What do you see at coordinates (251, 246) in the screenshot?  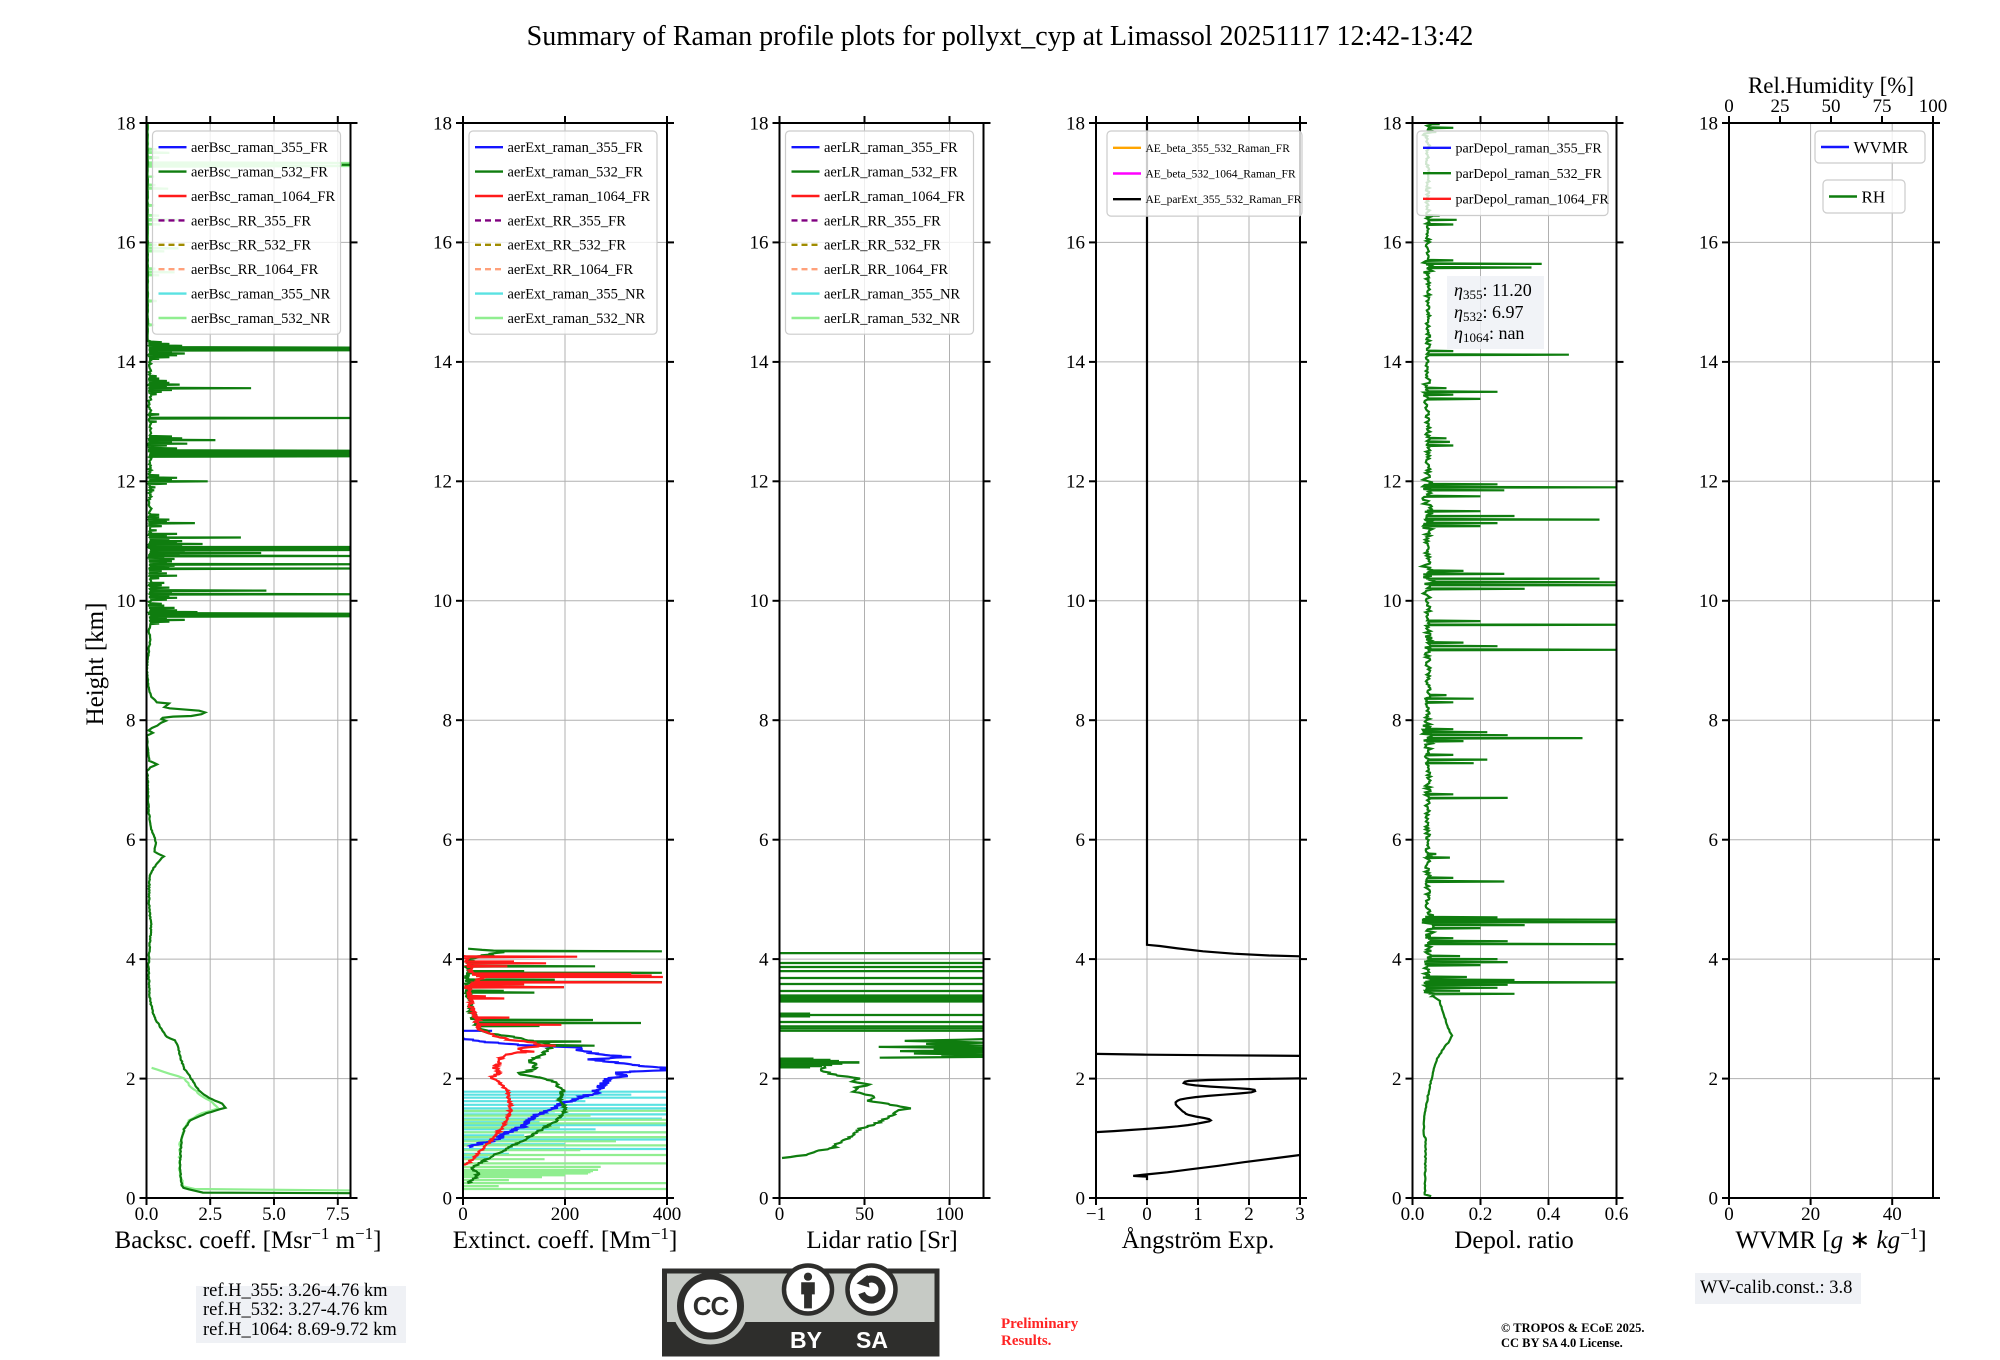 I see `svg-text: aerBsc_RR_532_FR` at bounding box center [251, 246].